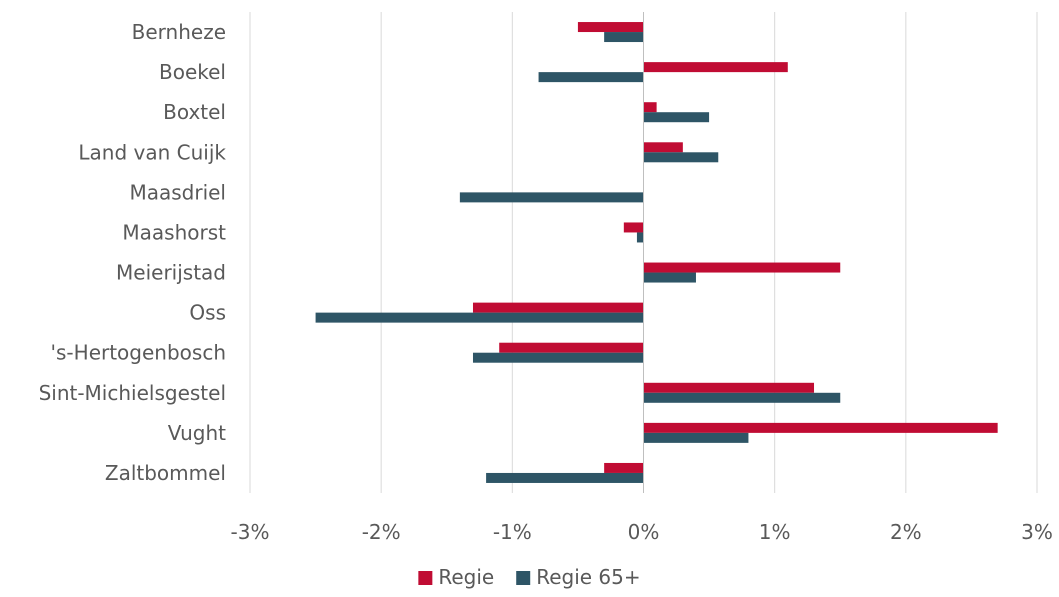  I want to click on x-tick-label-4: 1%, so click(775, 532).